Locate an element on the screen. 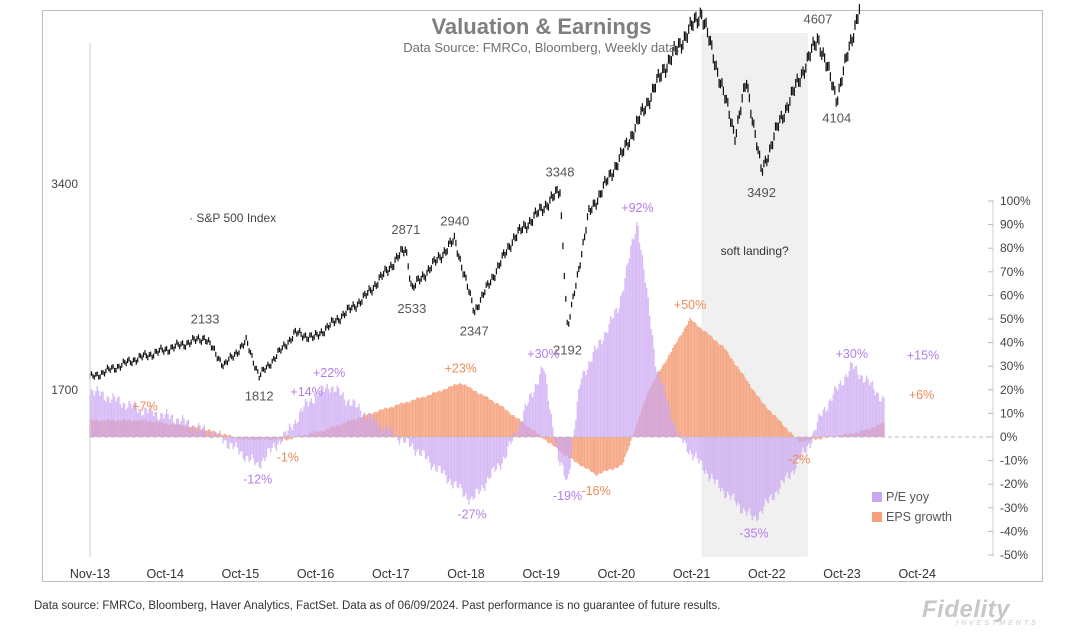 The image size is (1083, 642). x-tick-label: Oct-17 is located at coordinates (391, 574).